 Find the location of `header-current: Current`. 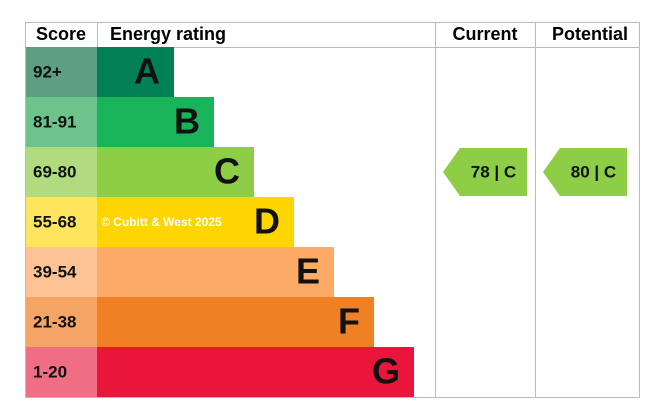

header-current: Current is located at coordinates (484, 34).